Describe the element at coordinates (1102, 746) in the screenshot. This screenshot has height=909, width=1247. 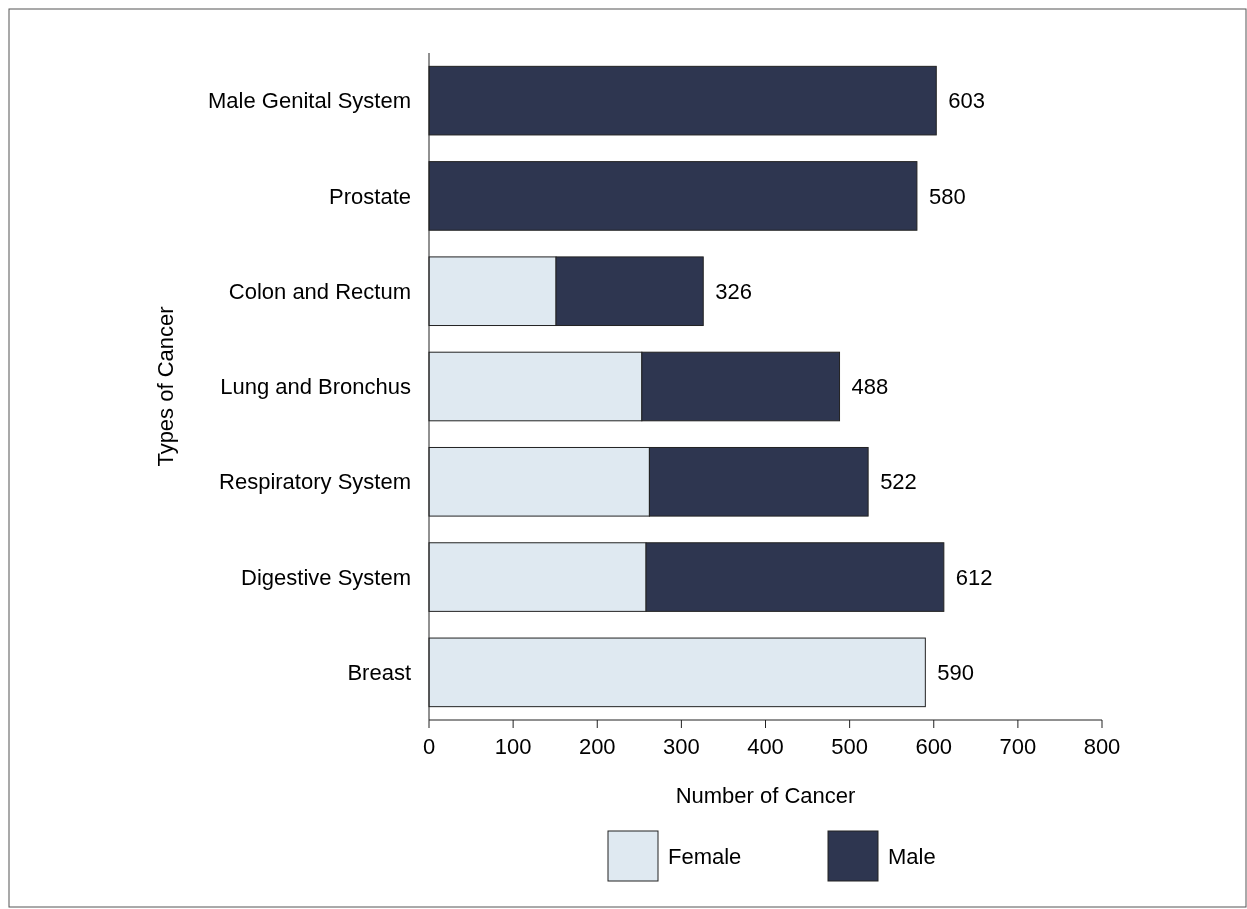
I see `x-tick-label: 800` at that location.